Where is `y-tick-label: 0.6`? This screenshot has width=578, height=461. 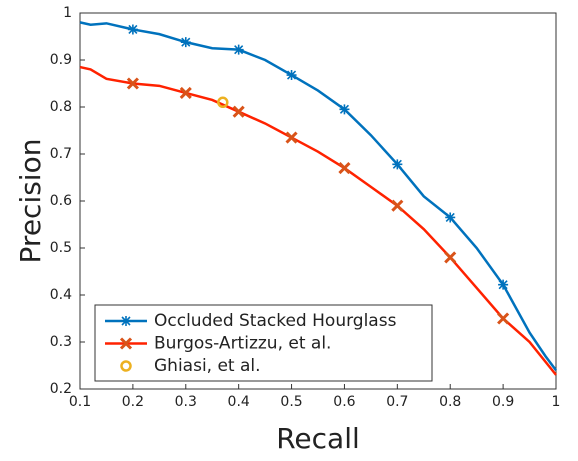
y-tick-label: 0.6 is located at coordinates (61, 201).